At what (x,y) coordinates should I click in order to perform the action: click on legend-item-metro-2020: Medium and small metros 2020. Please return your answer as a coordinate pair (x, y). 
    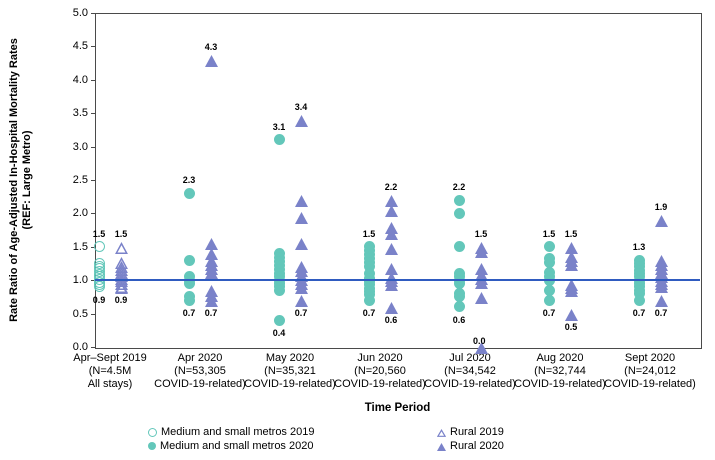
    Looking at the image, I should click on (230, 446).